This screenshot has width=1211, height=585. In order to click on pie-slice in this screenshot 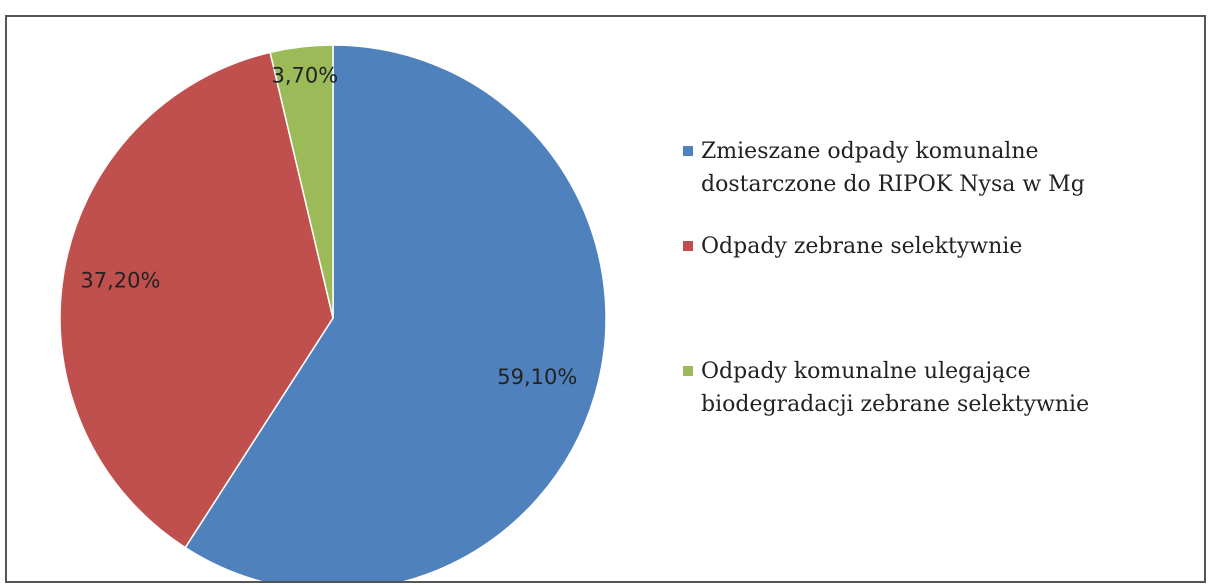, I will do `click(301, 181)`.